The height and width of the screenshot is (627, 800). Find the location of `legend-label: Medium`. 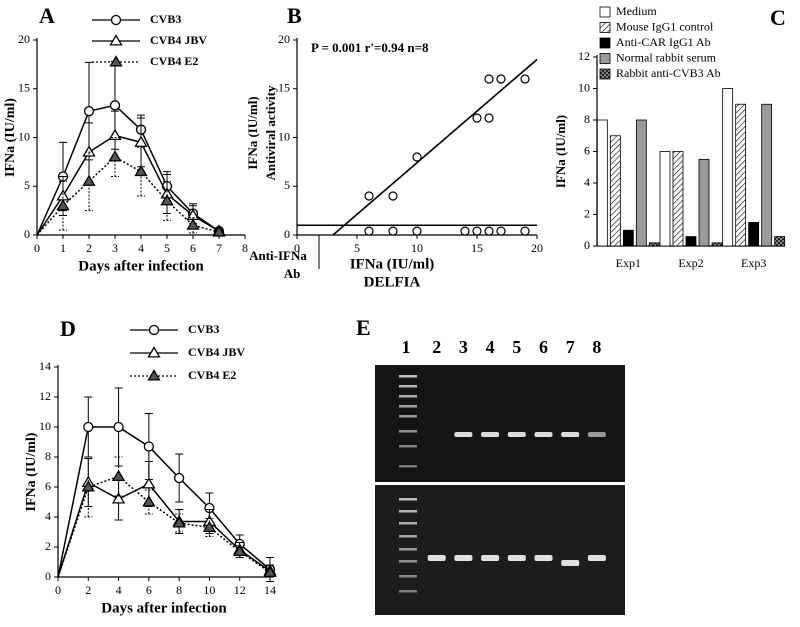

legend-label: Medium is located at coordinates (636, 11).